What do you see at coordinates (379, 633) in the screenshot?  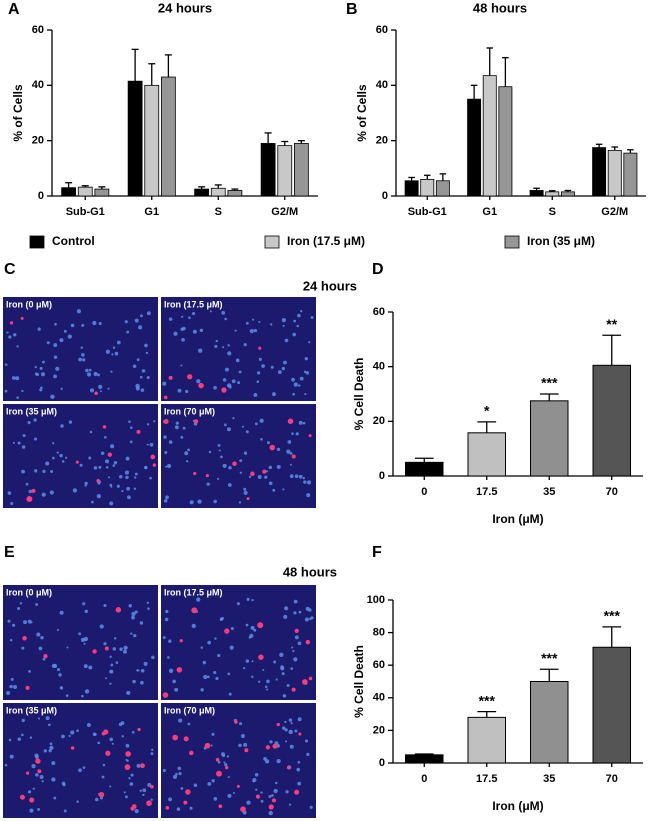 I see `y-tick-label: 80` at bounding box center [379, 633].